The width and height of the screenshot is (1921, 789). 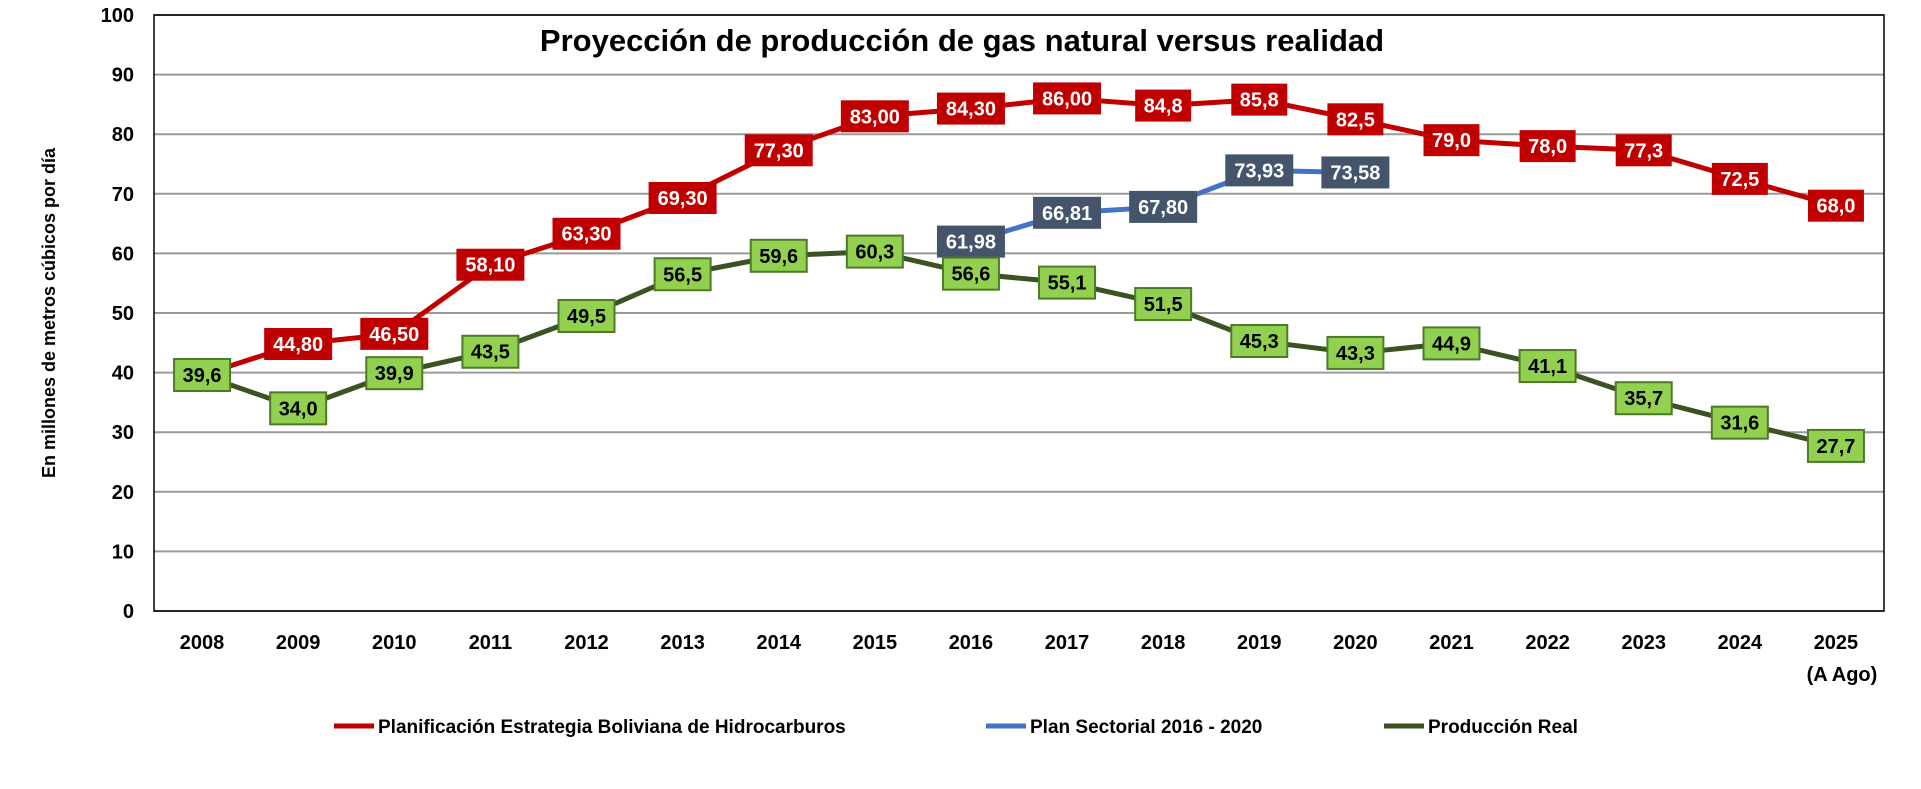 I want to click on data-label: 41,1, so click(x=1547, y=366).